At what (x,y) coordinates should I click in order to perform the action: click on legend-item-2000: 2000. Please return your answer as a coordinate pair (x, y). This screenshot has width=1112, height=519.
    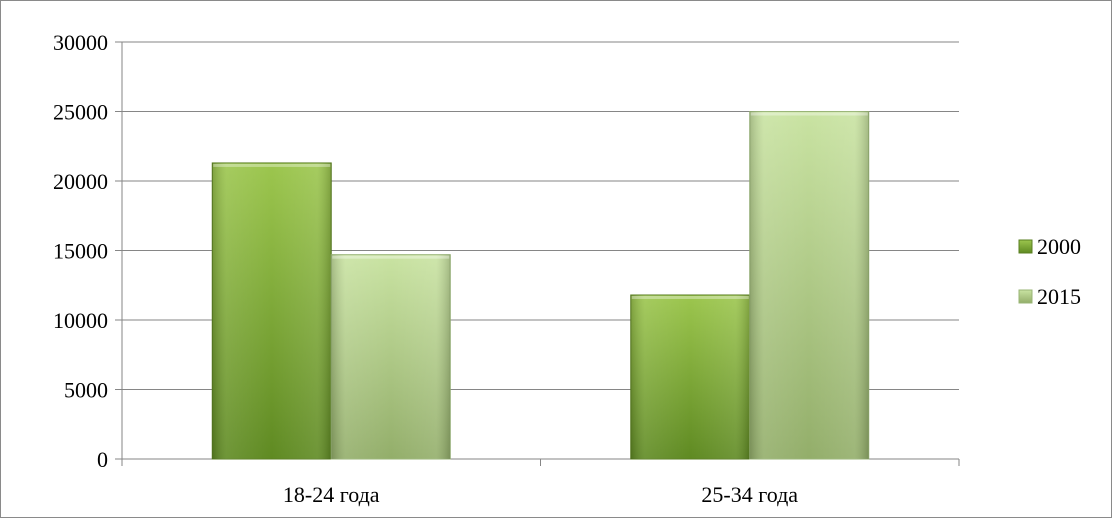
    Looking at the image, I should click on (1049, 246).